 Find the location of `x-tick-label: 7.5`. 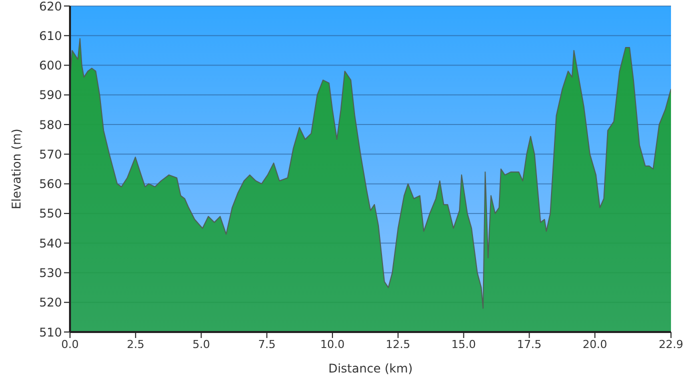

x-tick-label: 7.5 is located at coordinates (267, 344).